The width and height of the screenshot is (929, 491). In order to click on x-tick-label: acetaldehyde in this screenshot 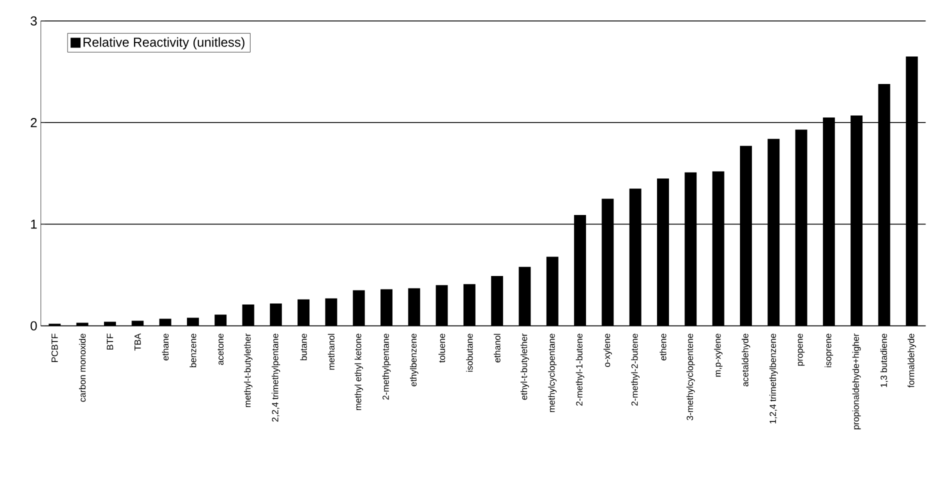, I will do `click(746, 360)`.